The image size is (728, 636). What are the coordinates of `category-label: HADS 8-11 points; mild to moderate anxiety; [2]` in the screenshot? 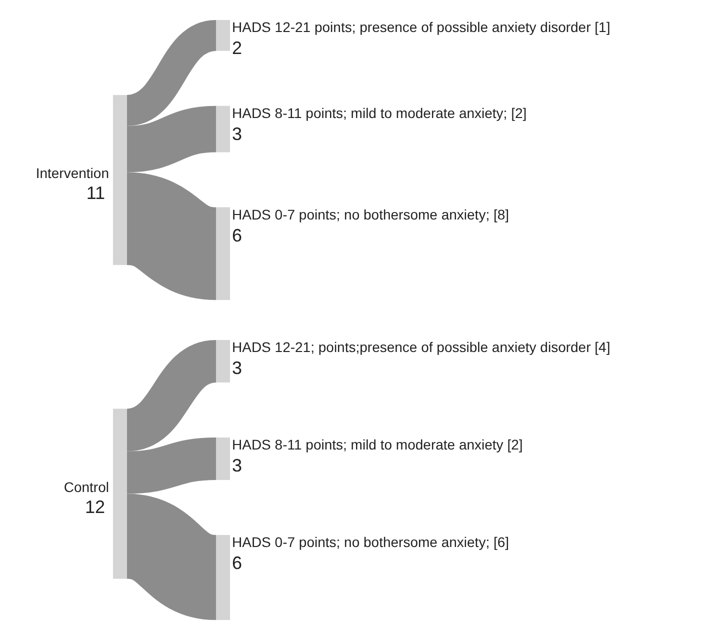 It's located at (379, 112).